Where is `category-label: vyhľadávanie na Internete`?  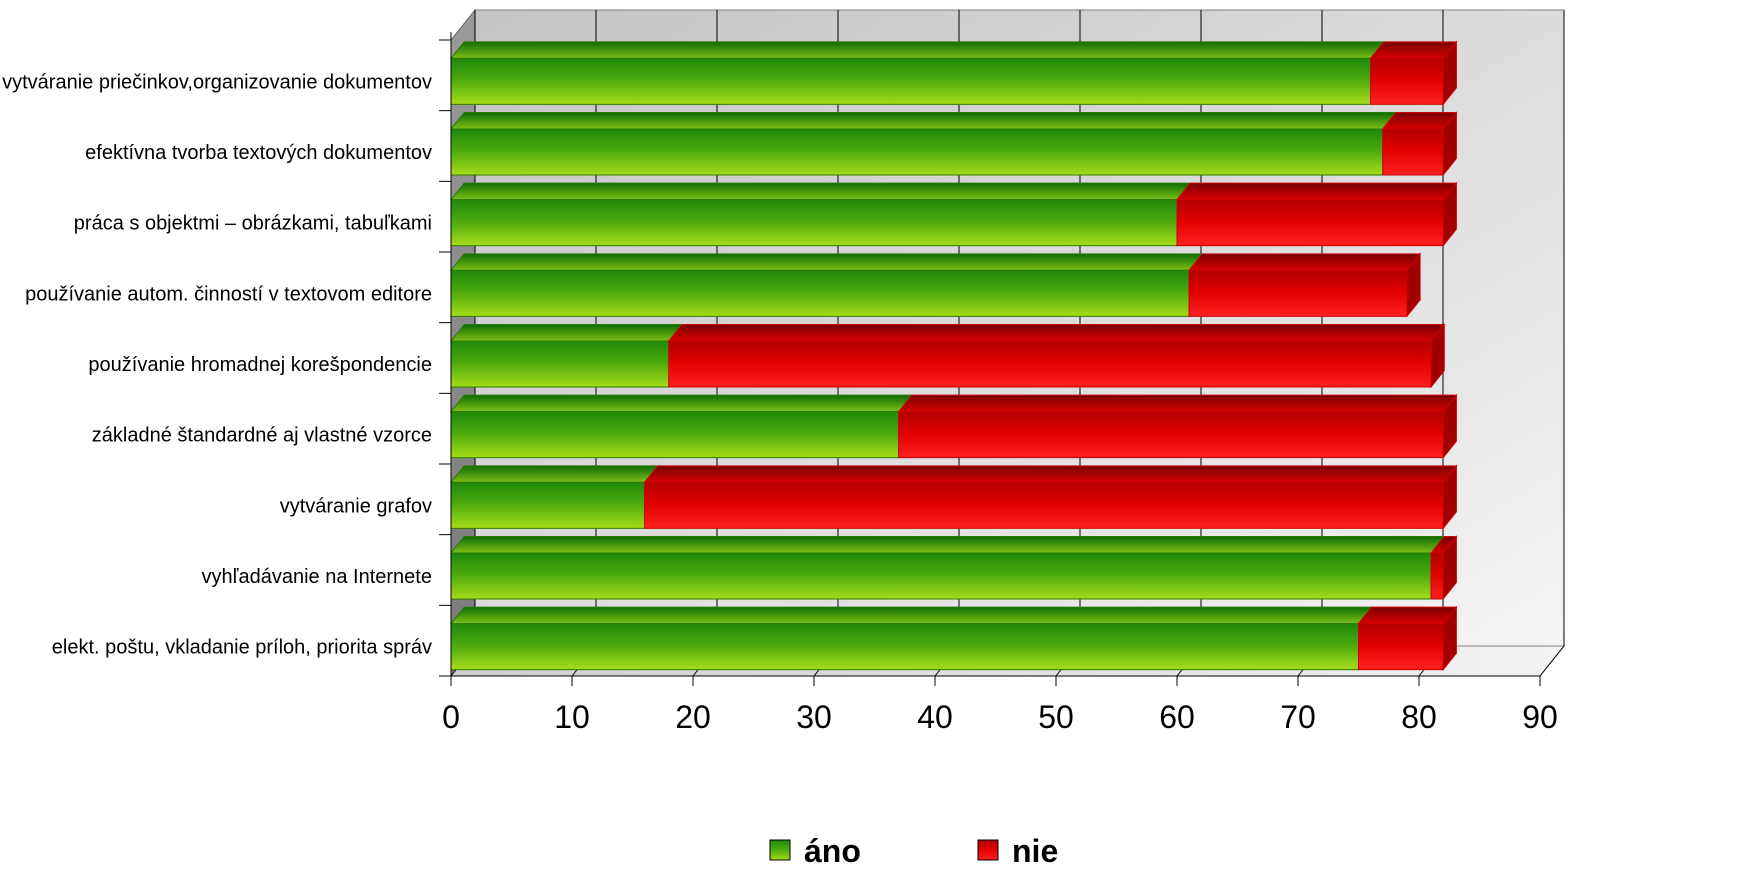 category-label: vyhľadávanie na Internete is located at coordinates (317, 577).